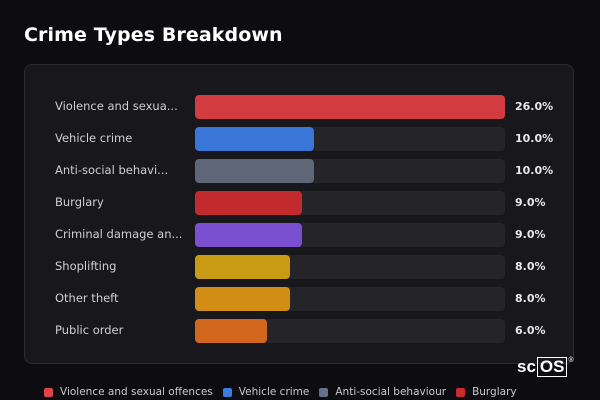 Image resolution: width=600 pixels, height=400 pixels. I want to click on legend-item: Anti-social behaviour, so click(382, 392).